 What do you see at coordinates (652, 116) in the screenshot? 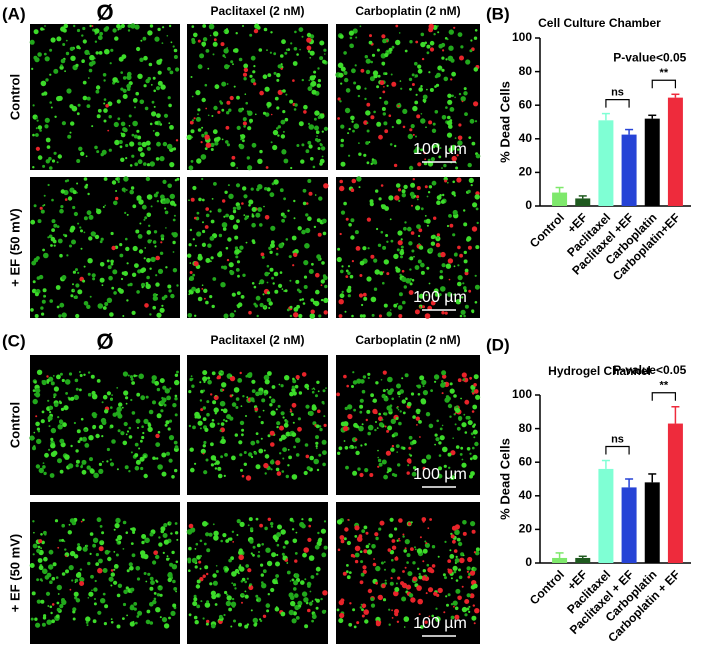
I see `error-bar` at bounding box center [652, 116].